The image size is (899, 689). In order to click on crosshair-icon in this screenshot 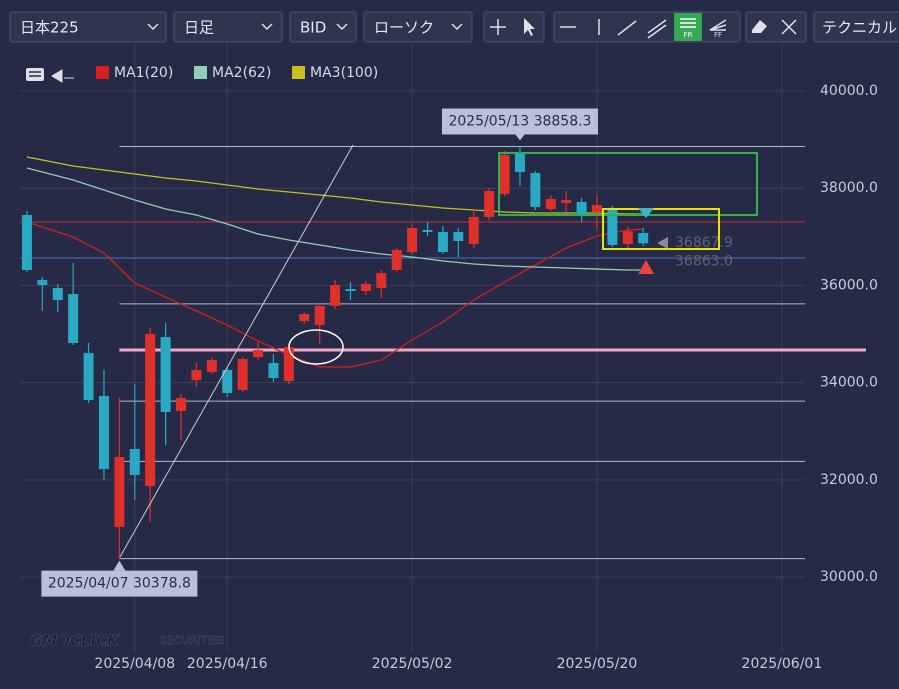, I will do `click(498, 27)`.